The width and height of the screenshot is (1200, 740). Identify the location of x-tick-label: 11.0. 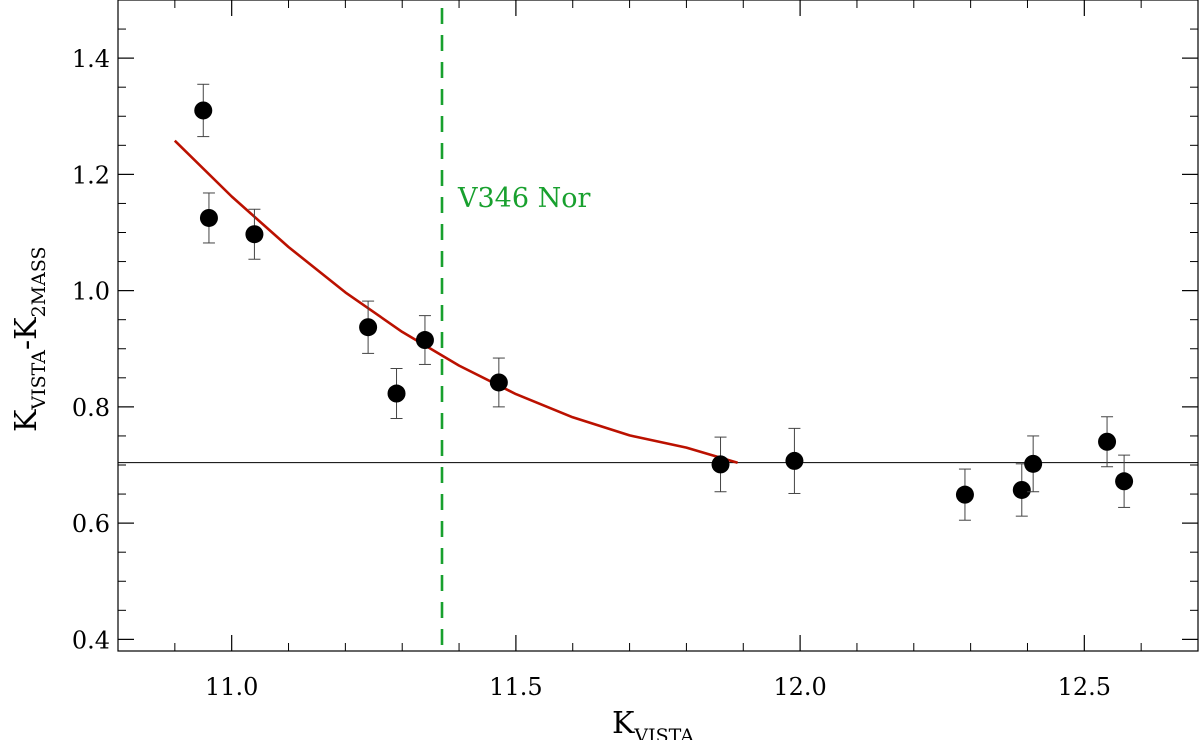
(231, 687).